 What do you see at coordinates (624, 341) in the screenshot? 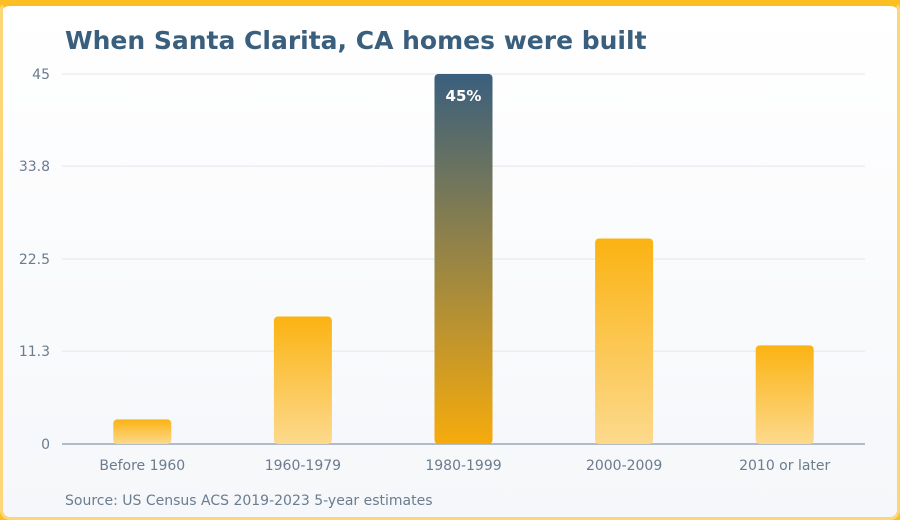
I see `bar-2000-2009` at bounding box center [624, 341].